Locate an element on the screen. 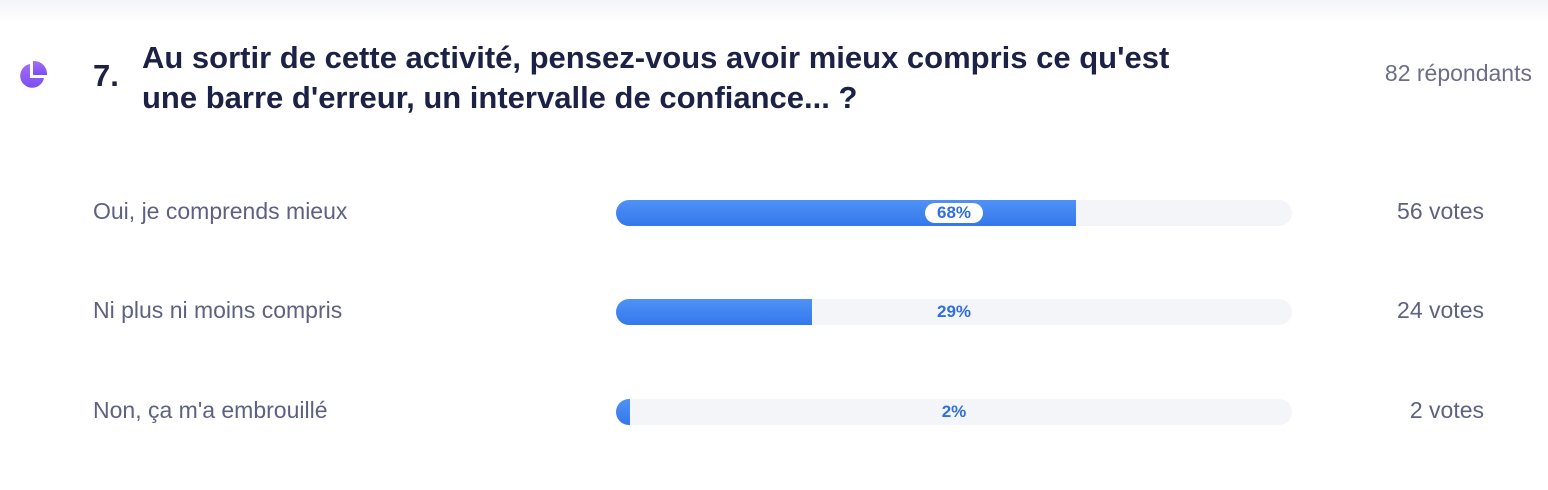 The image size is (1548, 490). result-bar-track: 2% is located at coordinates (954, 412).